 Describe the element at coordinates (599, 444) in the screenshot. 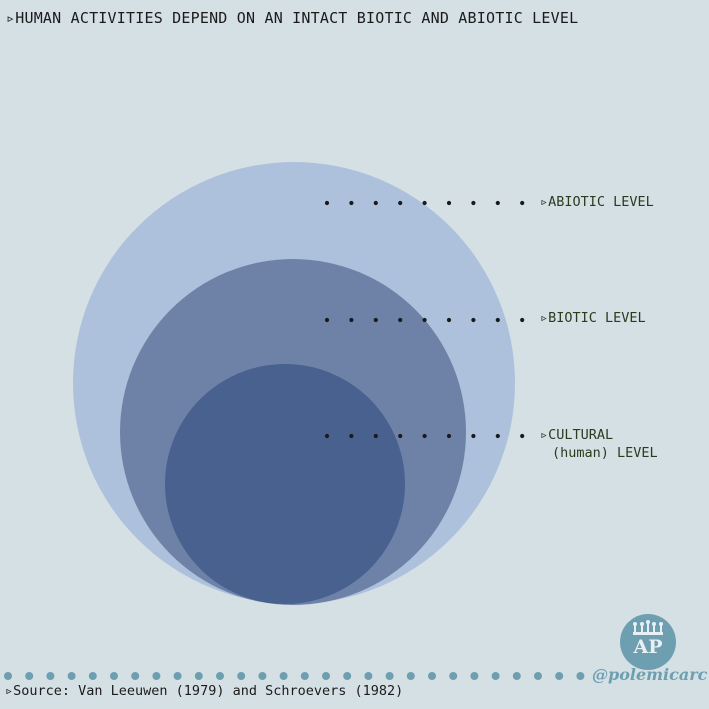

I see `cultural-level-label: ▹CULTURAL (human) LEVEL` at that location.